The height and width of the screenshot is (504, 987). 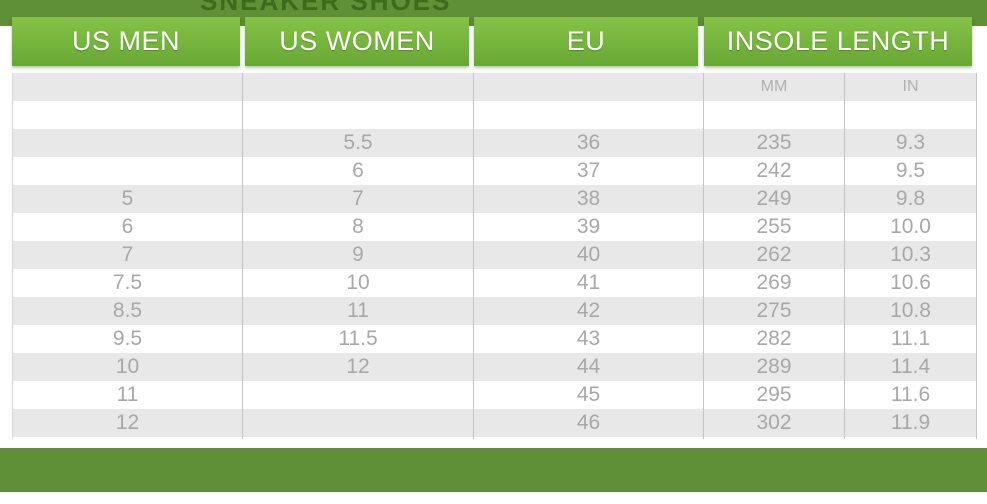 What do you see at coordinates (588, 394) in the screenshot?
I see `cell-eu: 45` at bounding box center [588, 394].